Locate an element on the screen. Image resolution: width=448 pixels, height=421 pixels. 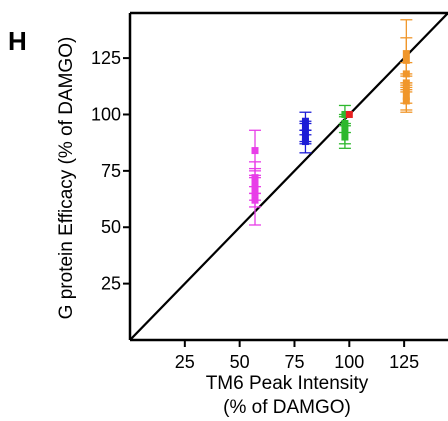
y-tick-label-3: 100 is located at coordinates (106, 114).